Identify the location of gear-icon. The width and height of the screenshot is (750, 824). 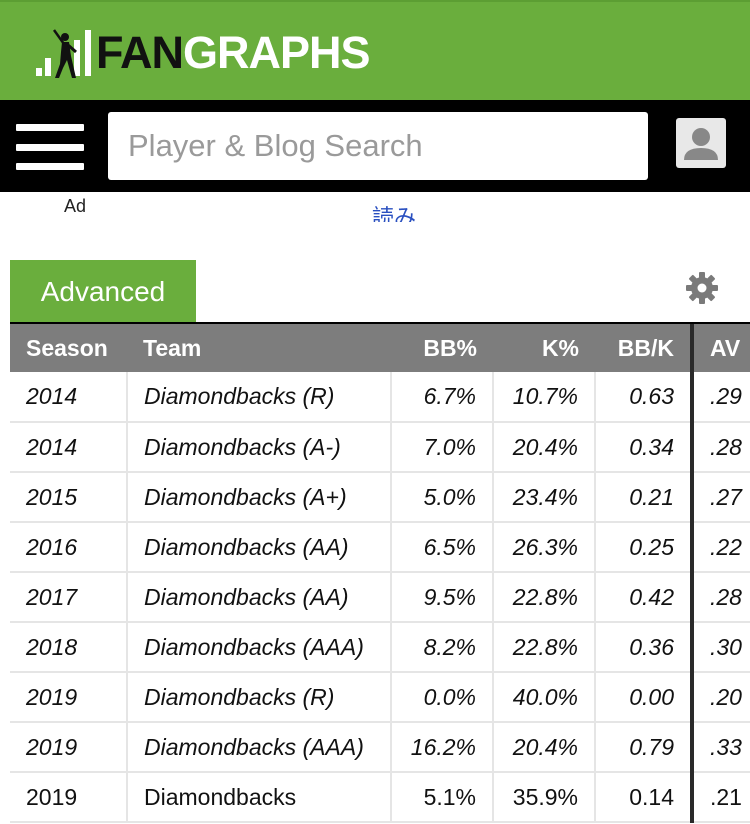
(702, 288).